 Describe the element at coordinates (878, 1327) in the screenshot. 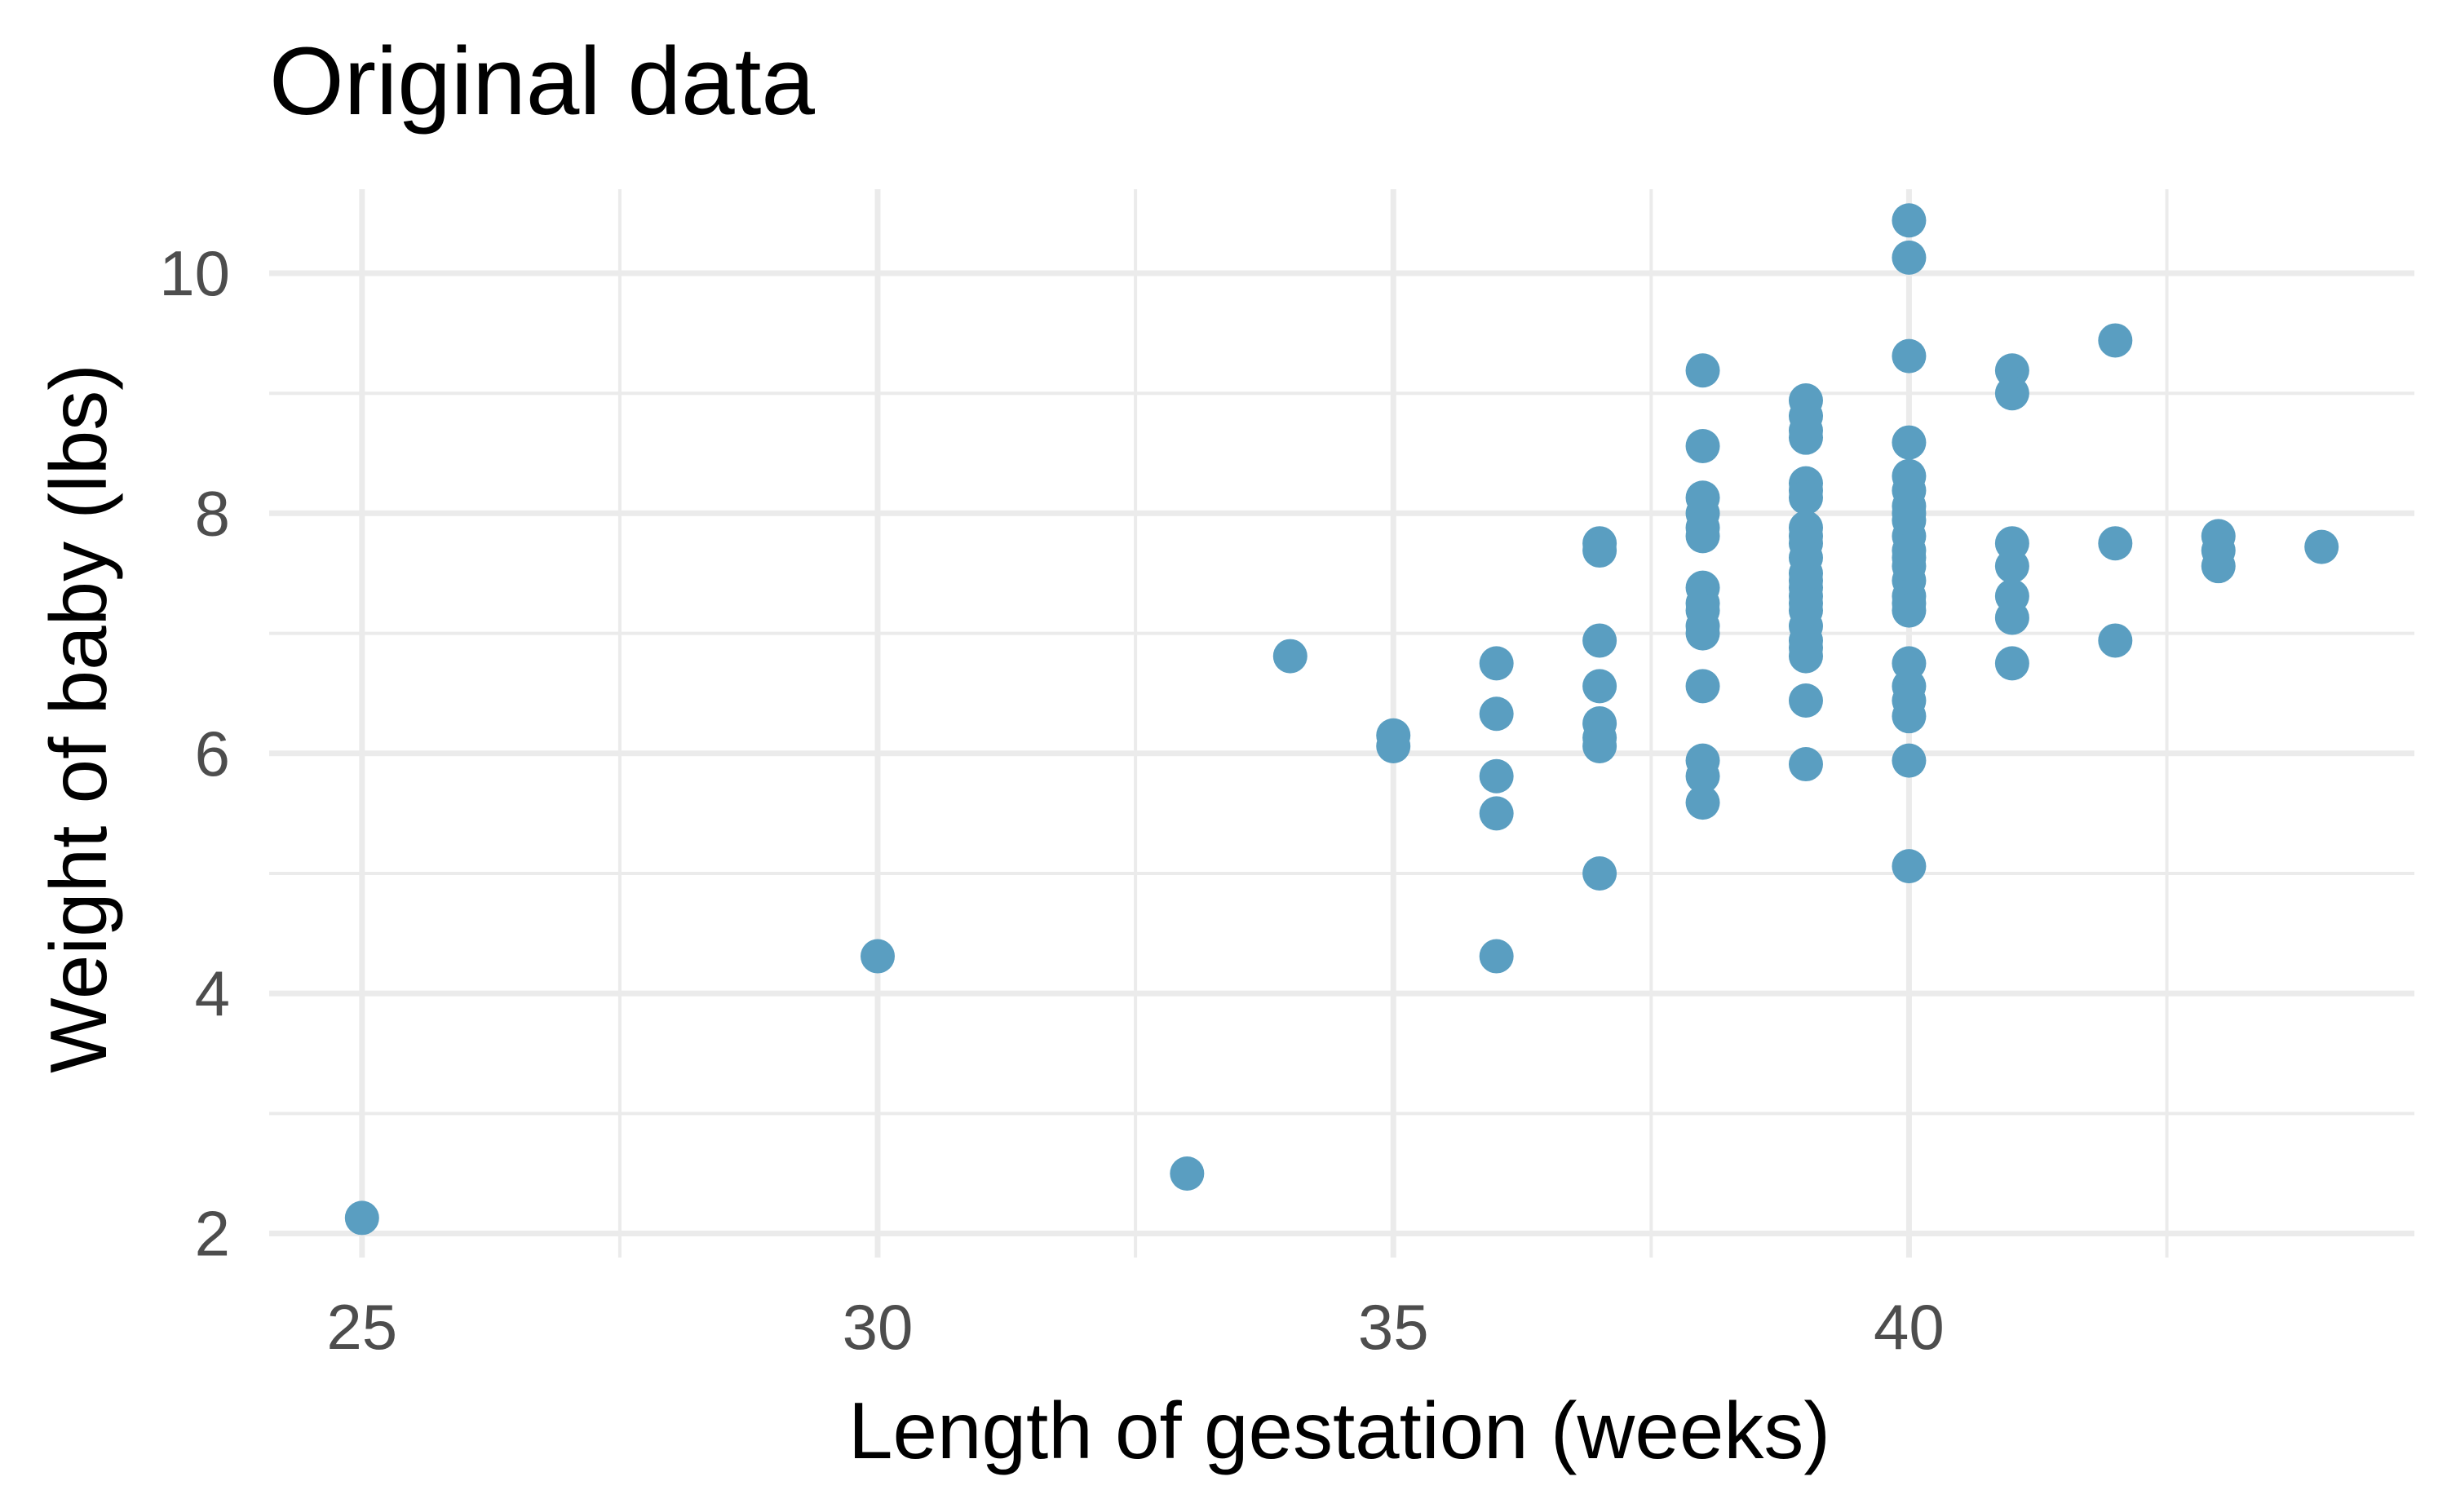

I see `x-tick-label: 30` at that location.